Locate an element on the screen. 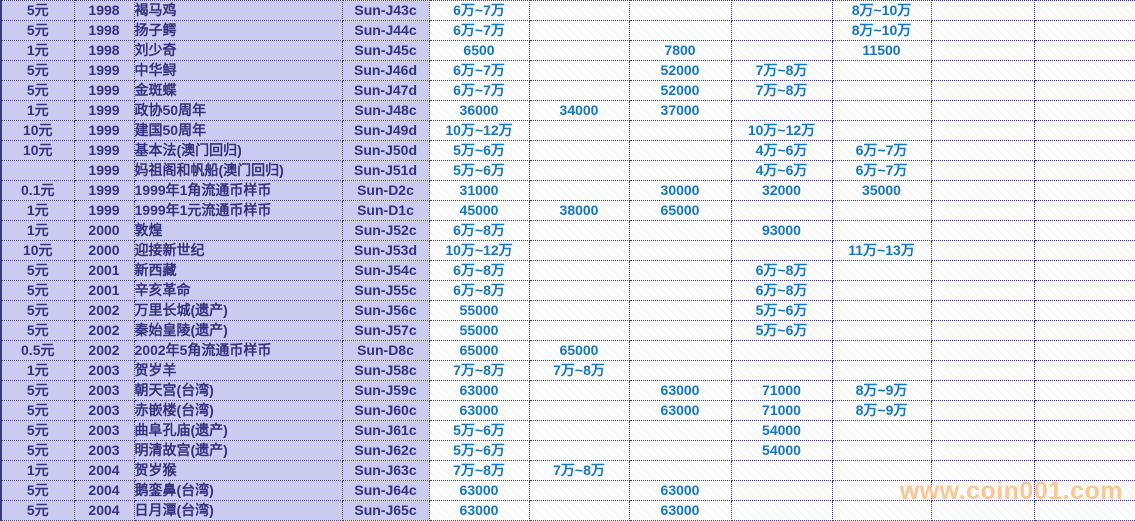  cell-price-3: 52000 is located at coordinates (680, 90).